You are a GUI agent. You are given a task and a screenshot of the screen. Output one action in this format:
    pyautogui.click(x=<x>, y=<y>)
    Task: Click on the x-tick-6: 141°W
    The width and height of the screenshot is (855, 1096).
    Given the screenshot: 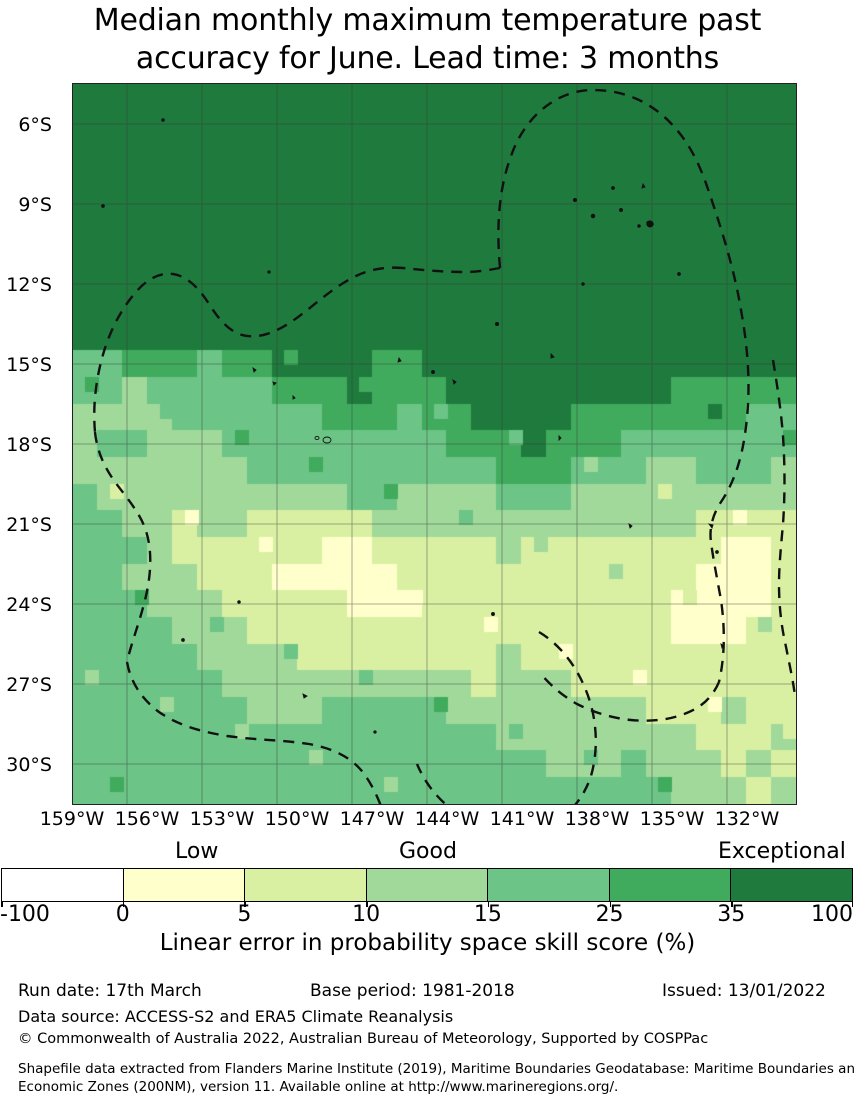 What is the action you would take?
    pyautogui.click(x=522, y=819)
    